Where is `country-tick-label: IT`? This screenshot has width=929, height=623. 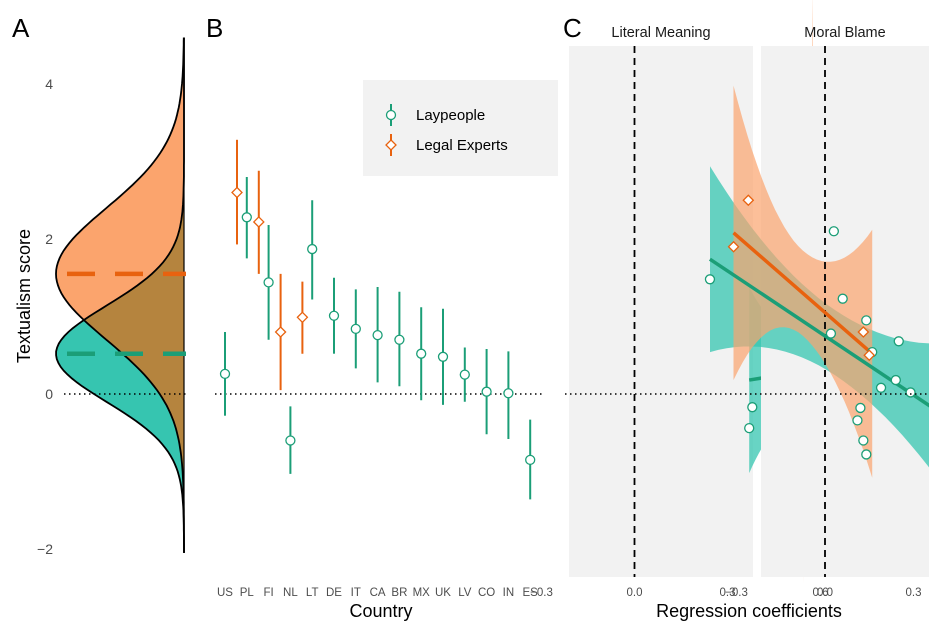 country-tick-label: IT is located at coordinates (356, 593).